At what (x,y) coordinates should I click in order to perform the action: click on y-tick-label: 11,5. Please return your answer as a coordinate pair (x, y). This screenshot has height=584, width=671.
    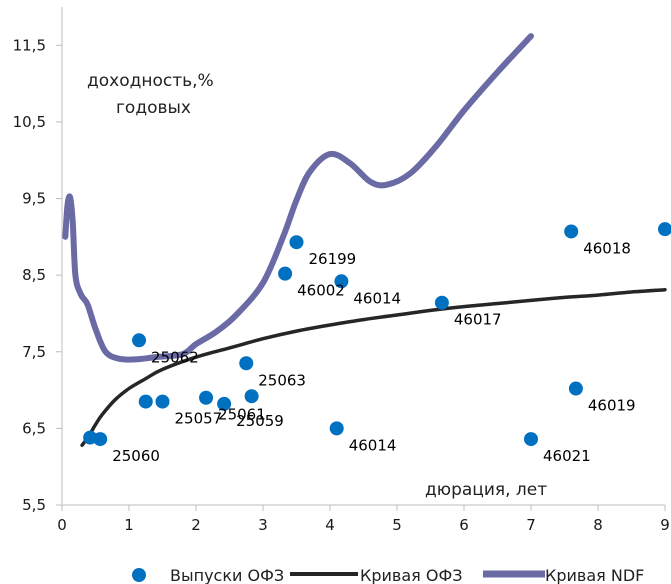
    Looking at the image, I should click on (29, 45).